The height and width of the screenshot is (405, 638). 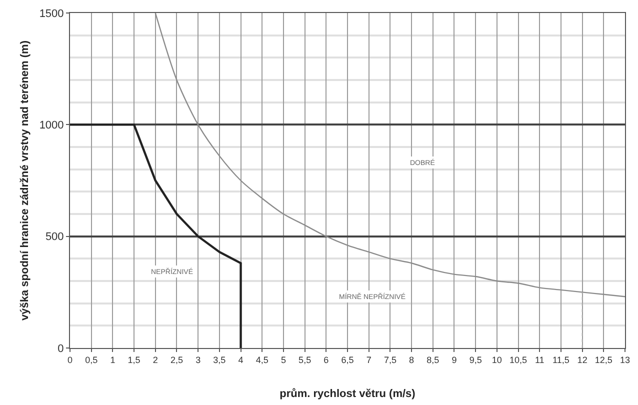 I want to click on x-tick-label: 5,5, so click(x=305, y=359).